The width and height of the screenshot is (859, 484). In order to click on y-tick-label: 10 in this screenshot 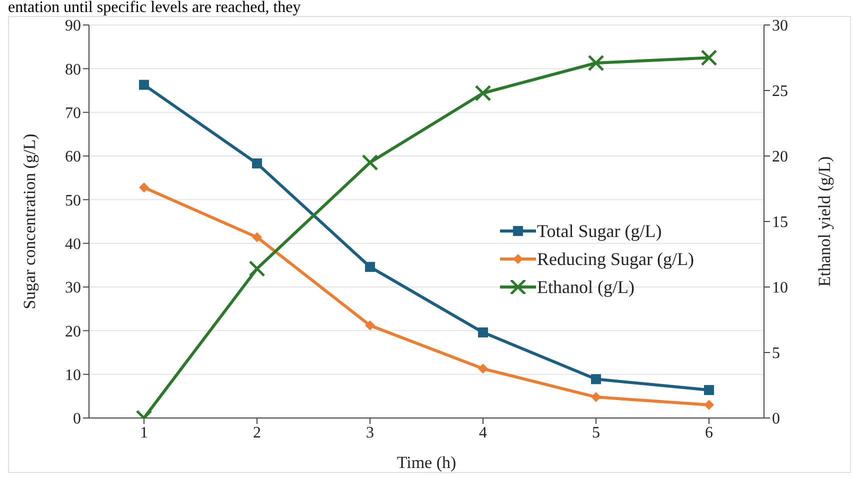, I will do `click(73, 375)`.